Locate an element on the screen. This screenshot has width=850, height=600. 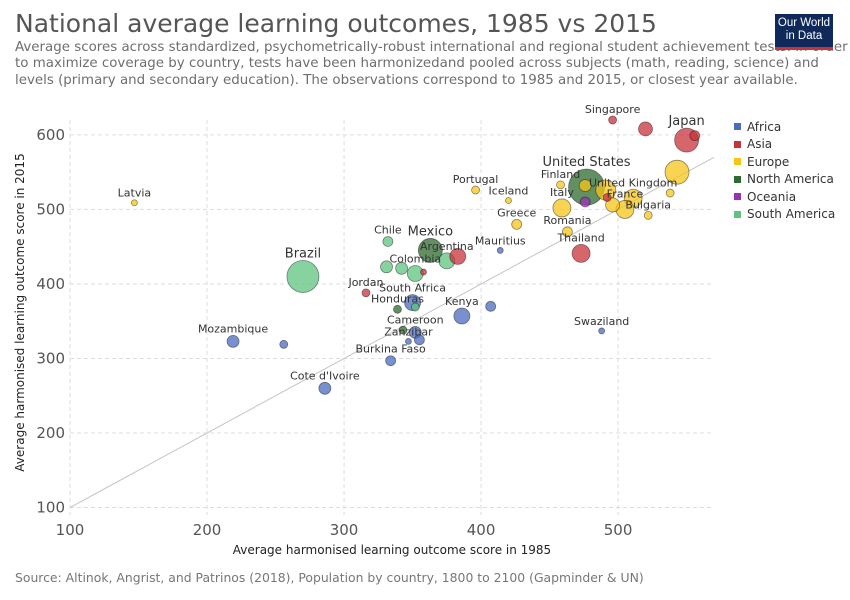
point-label: Colombia is located at coordinates (415, 259).